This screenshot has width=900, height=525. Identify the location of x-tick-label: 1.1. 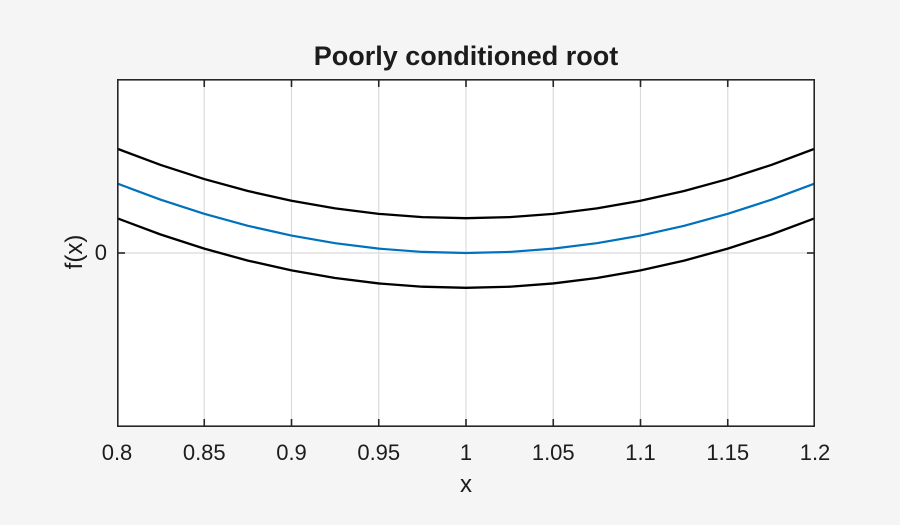
(640, 452).